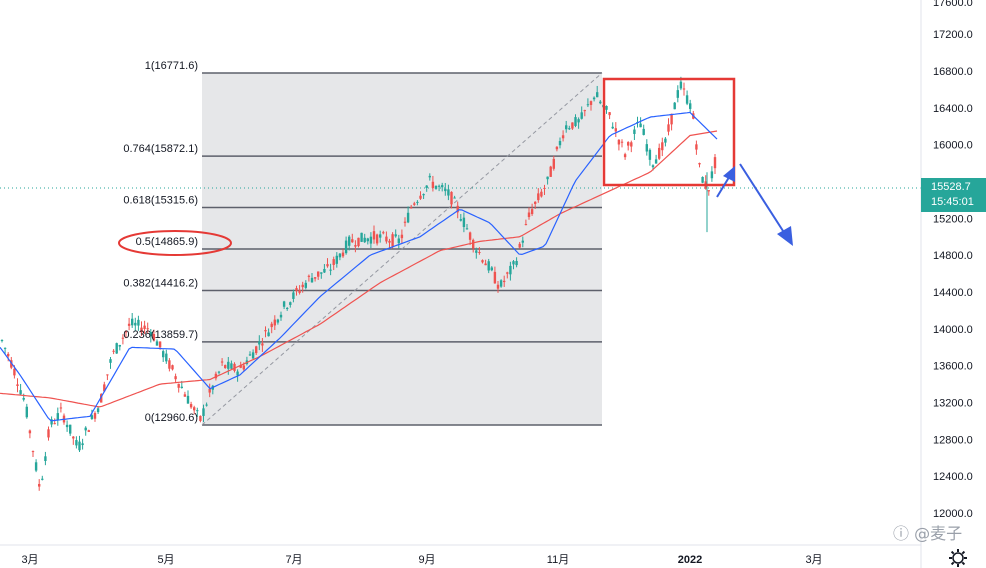  What do you see at coordinates (953, 514) in the screenshot?
I see `price-label: 12000.0` at bounding box center [953, 514].